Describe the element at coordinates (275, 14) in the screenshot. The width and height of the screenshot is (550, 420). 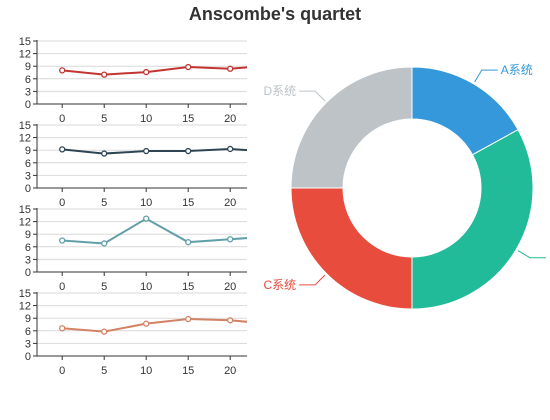
I see `chart-title: Anscombe's quartet` at that location.